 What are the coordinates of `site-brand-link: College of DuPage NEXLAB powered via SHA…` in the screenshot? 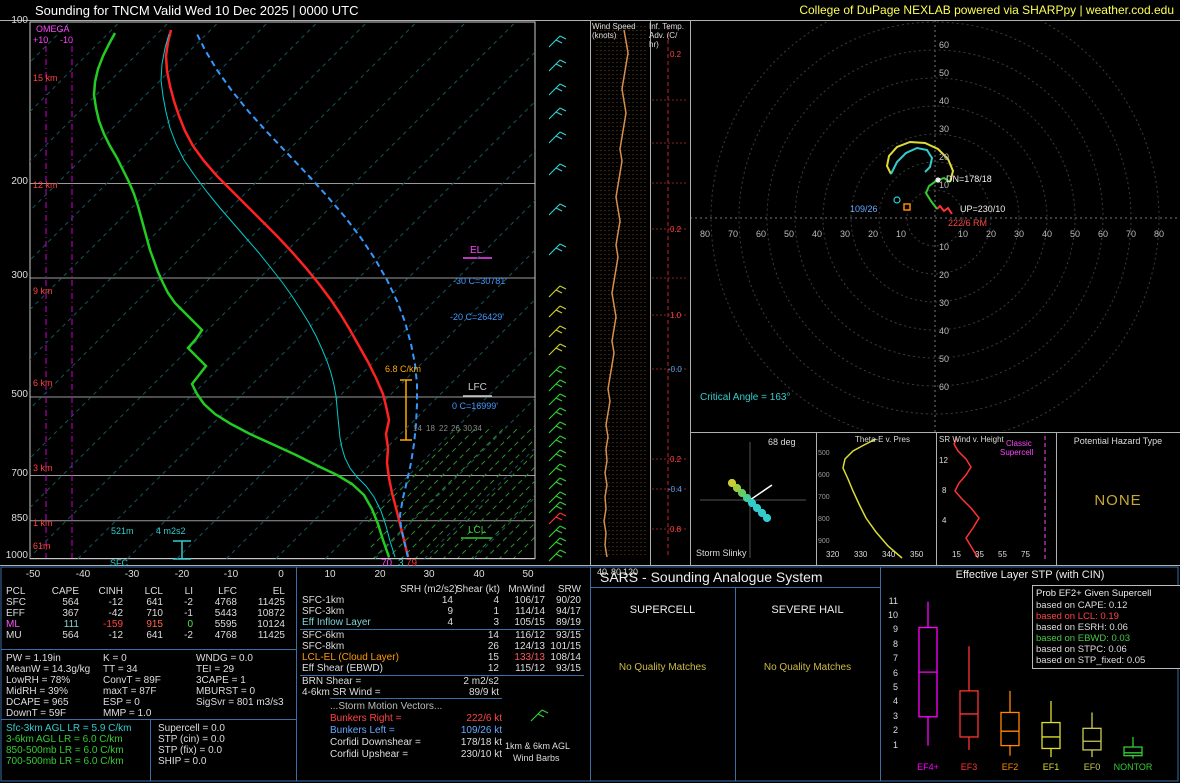 It's located at (986, 10).